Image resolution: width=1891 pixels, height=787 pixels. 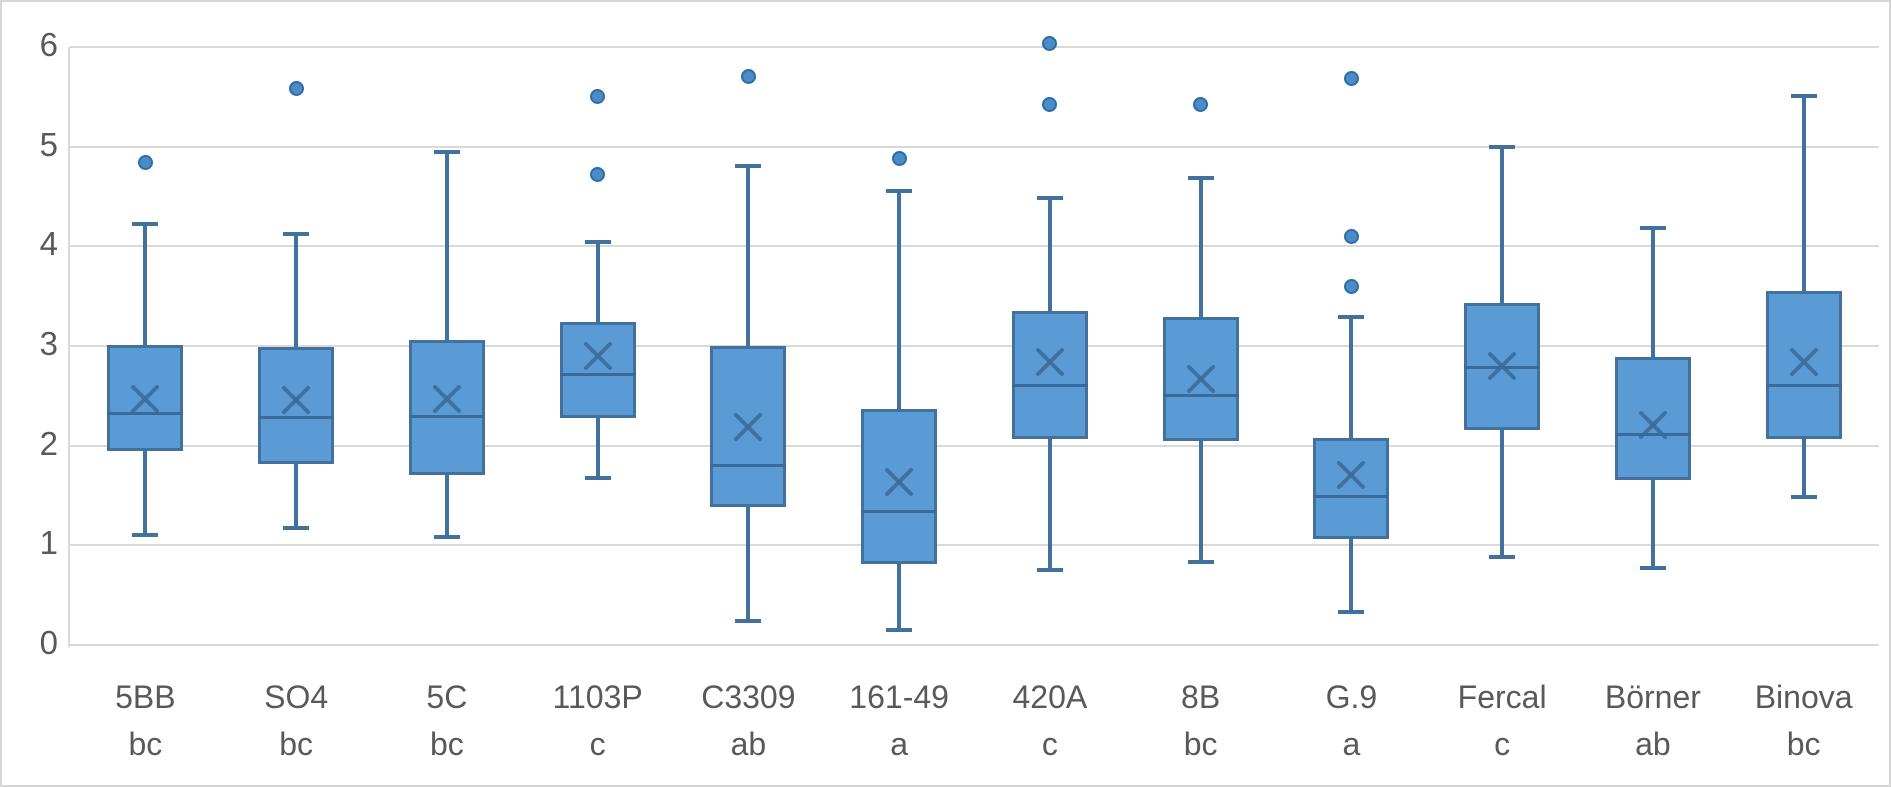 What do you see at coordinates (1652, 292) in the screenshot?
I see `upper-whisker-Börner` at bounding box center [1652, 292].